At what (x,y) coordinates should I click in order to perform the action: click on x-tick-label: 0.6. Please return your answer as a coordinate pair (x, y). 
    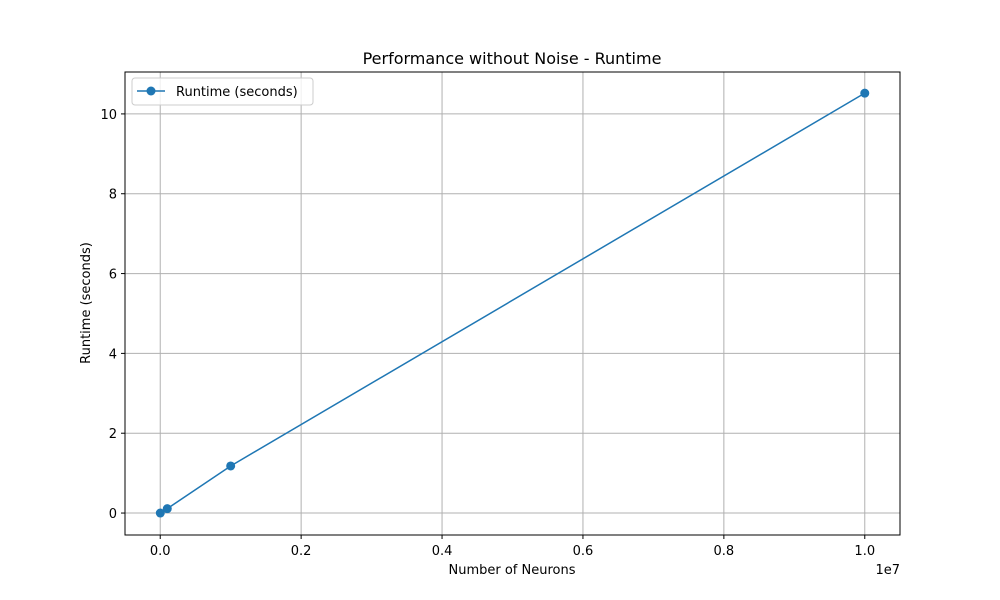
    Looking at the image, I should click on (583, 551).